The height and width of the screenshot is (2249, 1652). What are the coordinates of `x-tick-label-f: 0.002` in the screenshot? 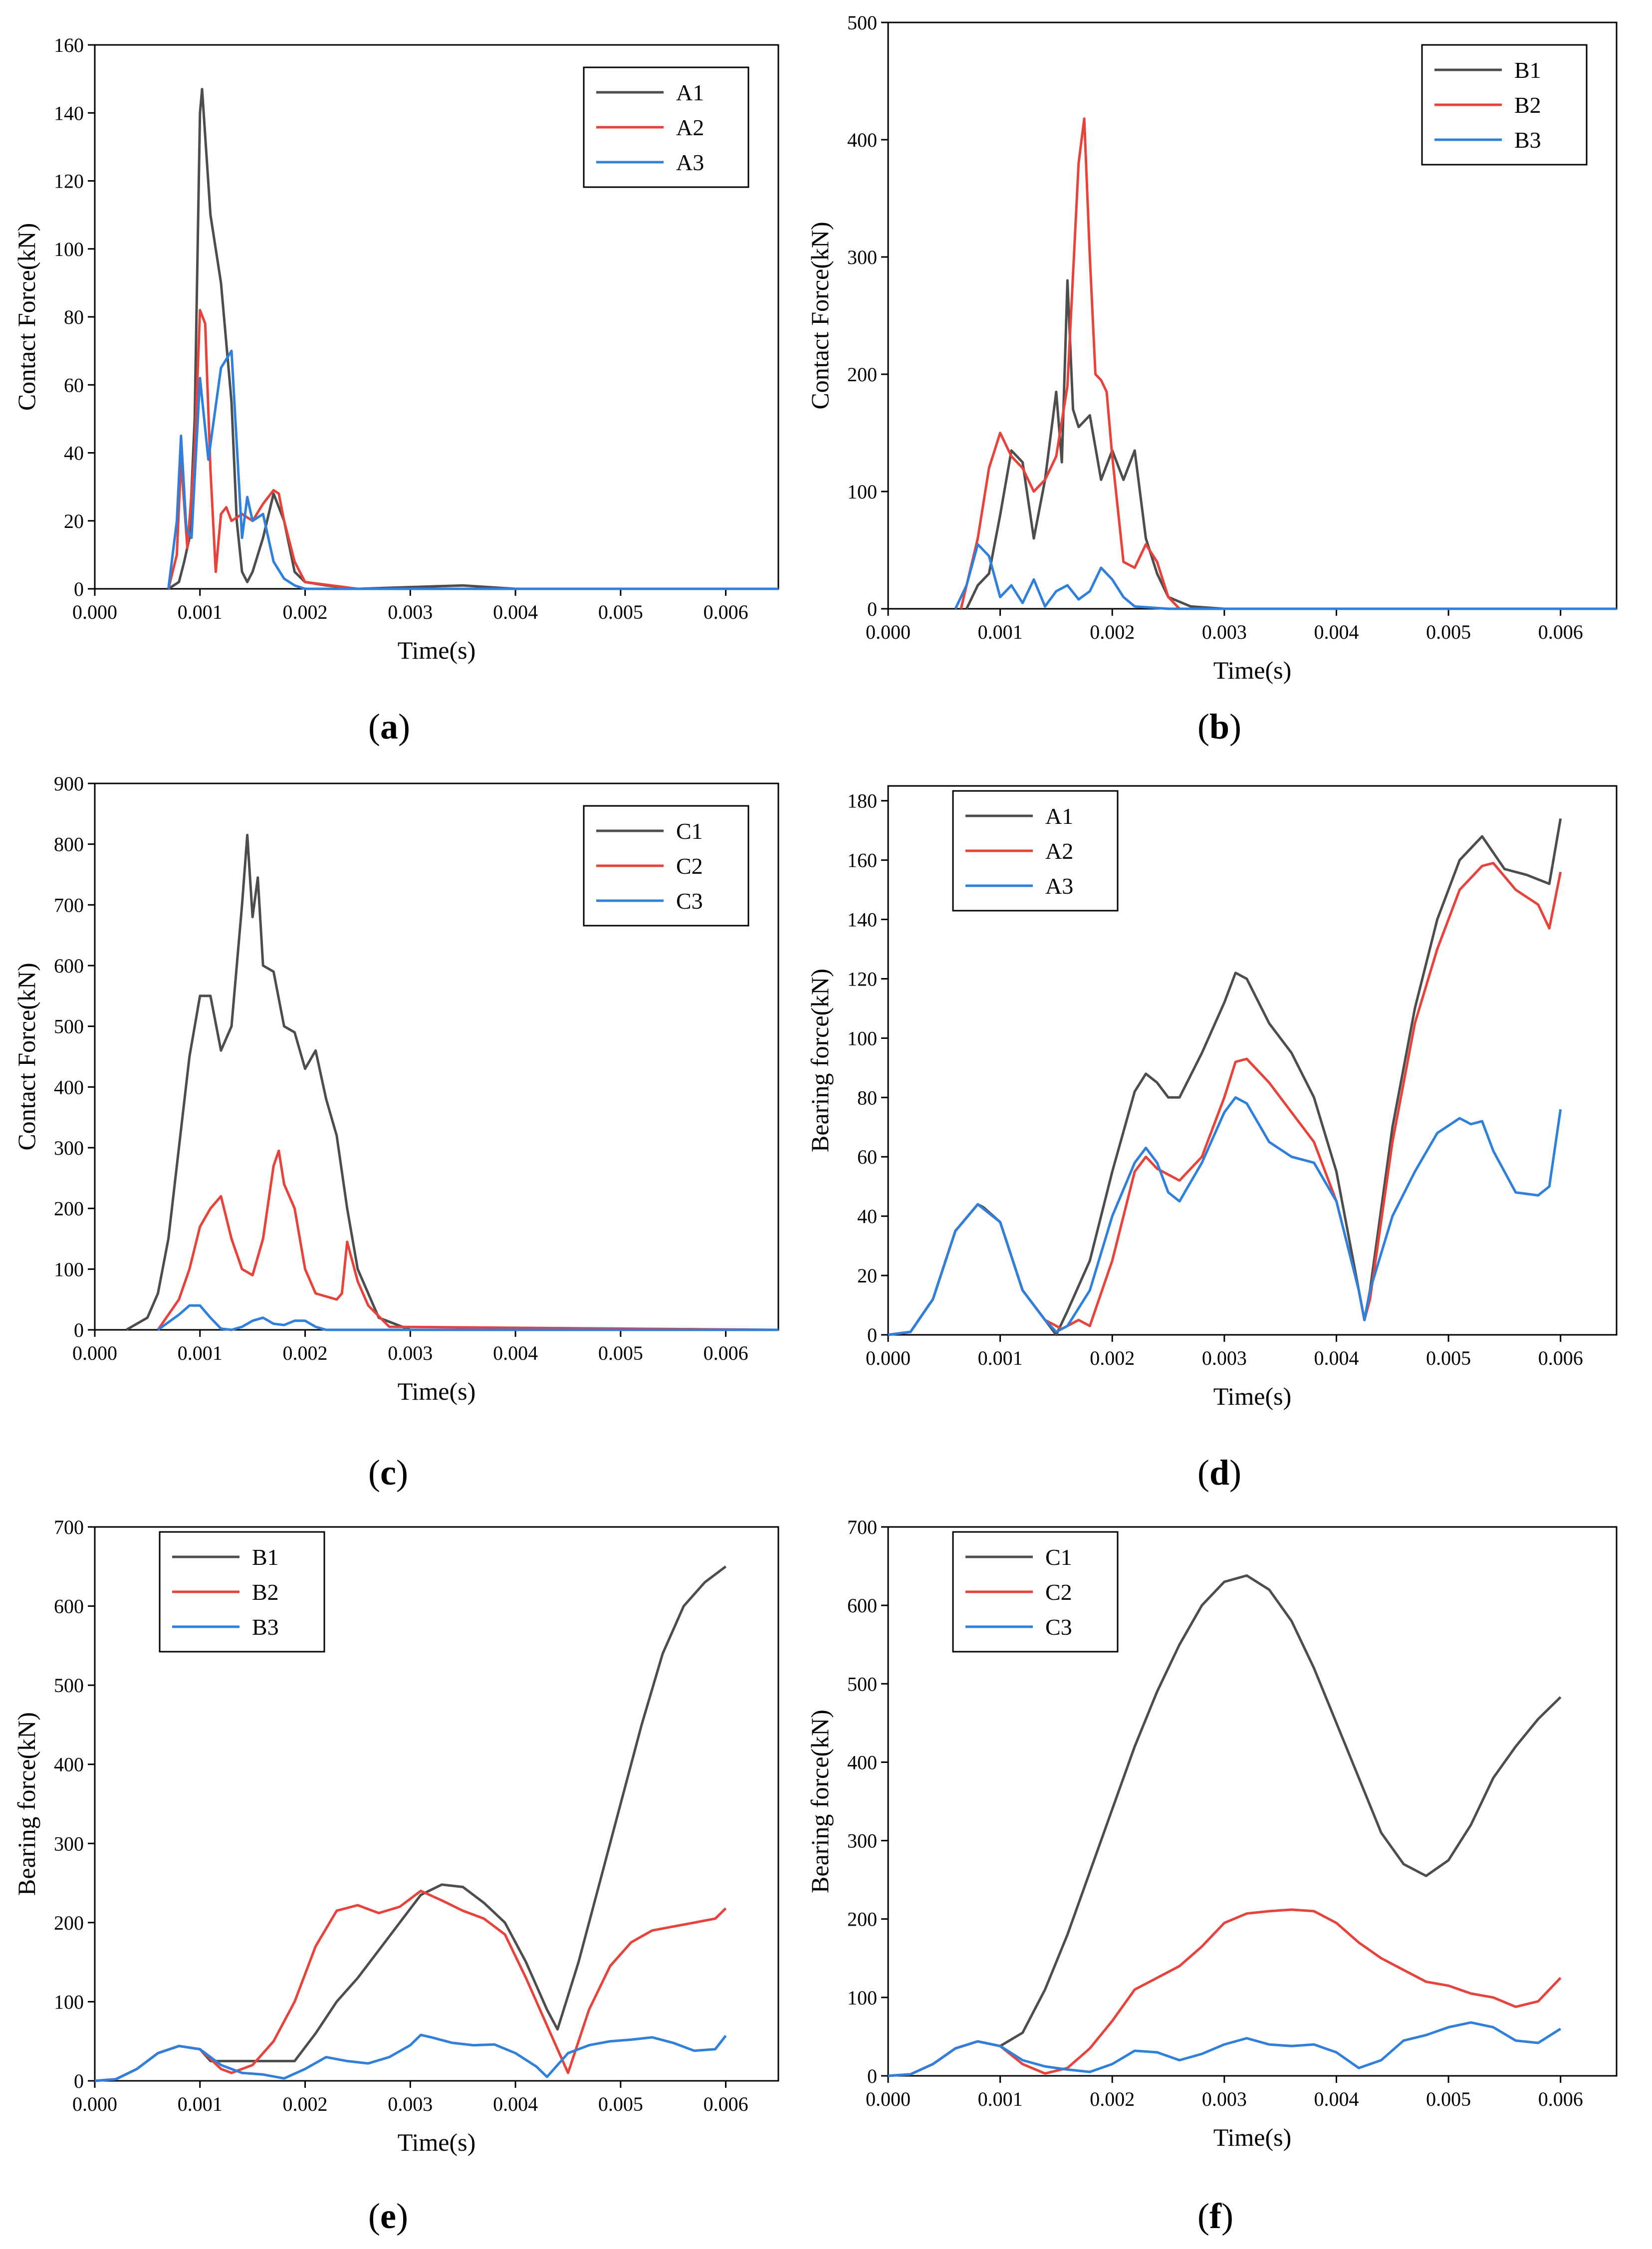 It's located at (1112, 2099).